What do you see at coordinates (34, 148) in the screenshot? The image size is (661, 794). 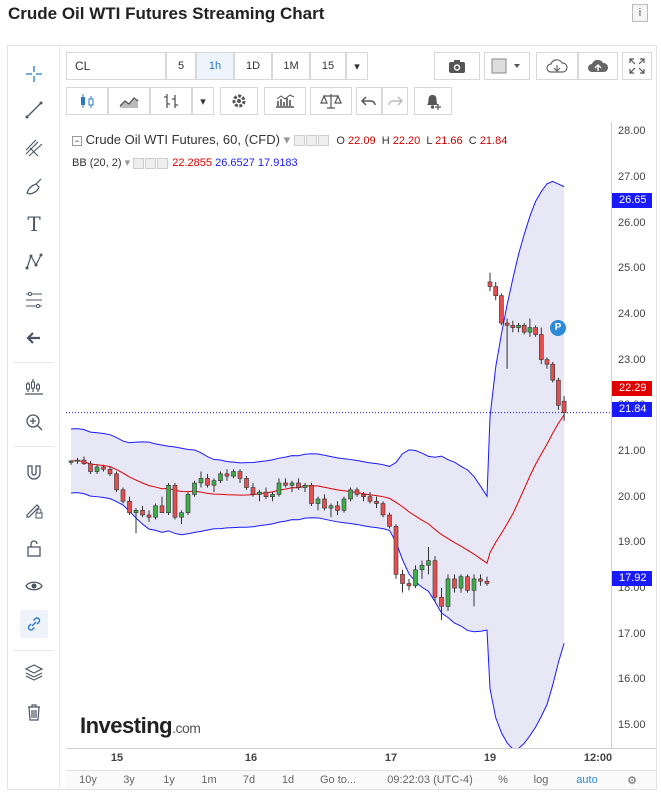 I see `pitchfork-icon` at bounding box center [34, 148].